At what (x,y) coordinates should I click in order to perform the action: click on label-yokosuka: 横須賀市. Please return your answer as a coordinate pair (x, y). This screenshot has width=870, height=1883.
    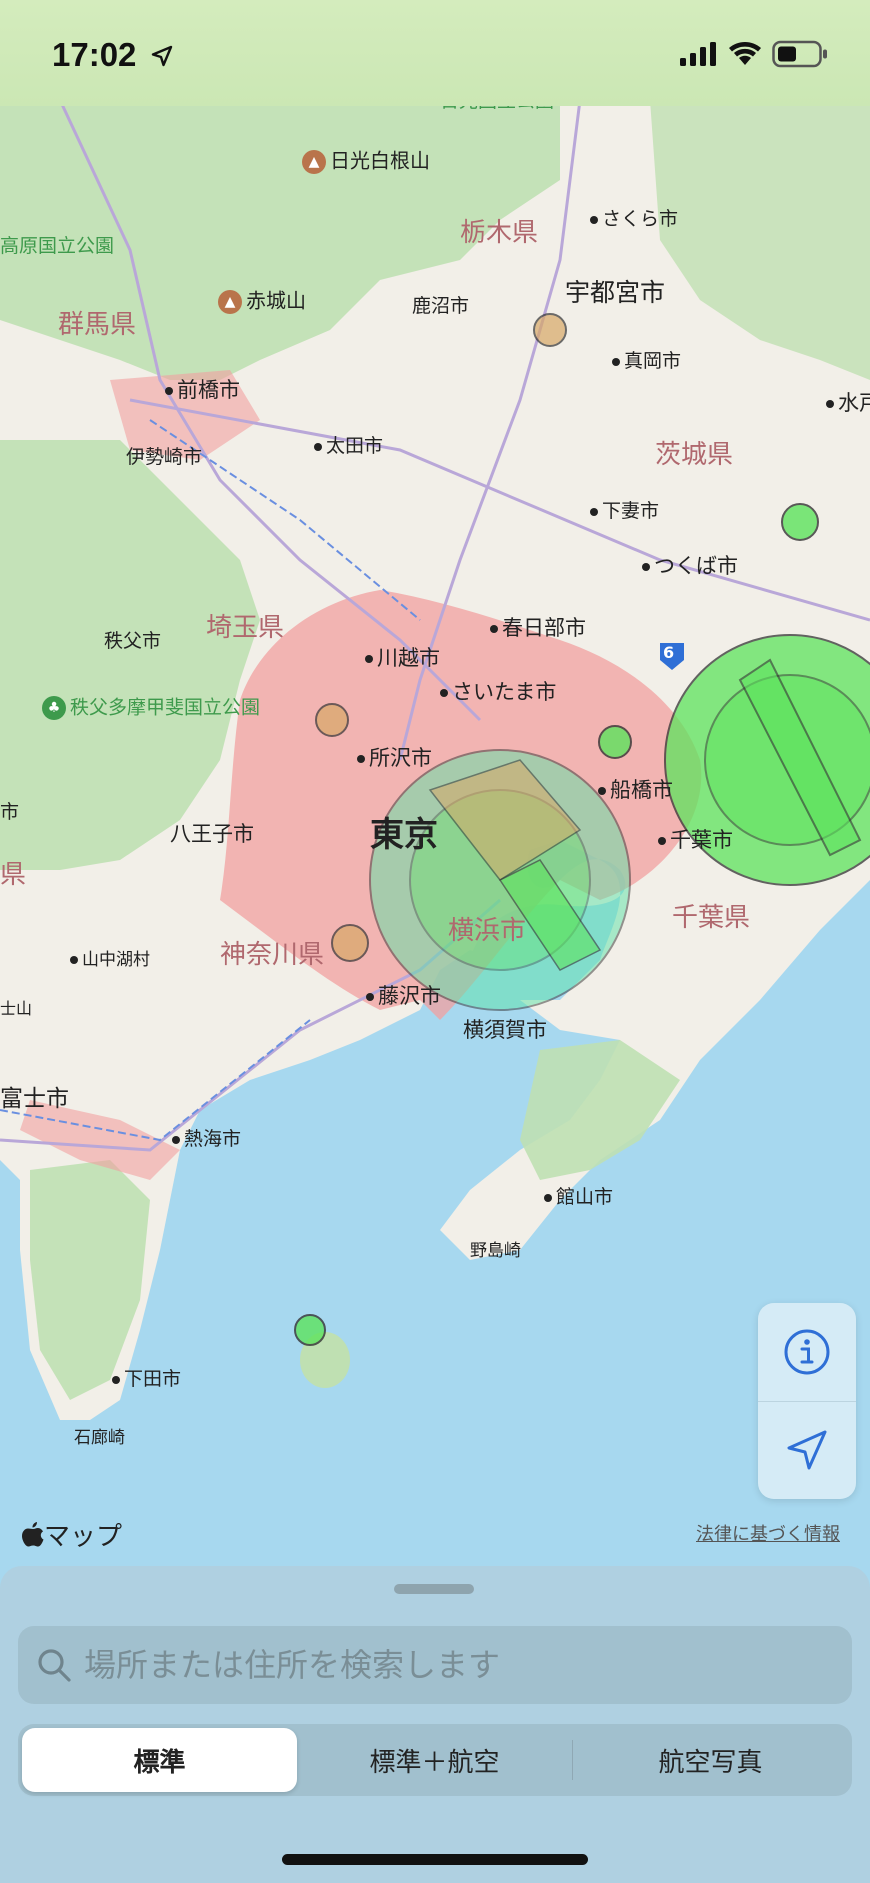
    Looking at the image, I should click on (505, 1030).